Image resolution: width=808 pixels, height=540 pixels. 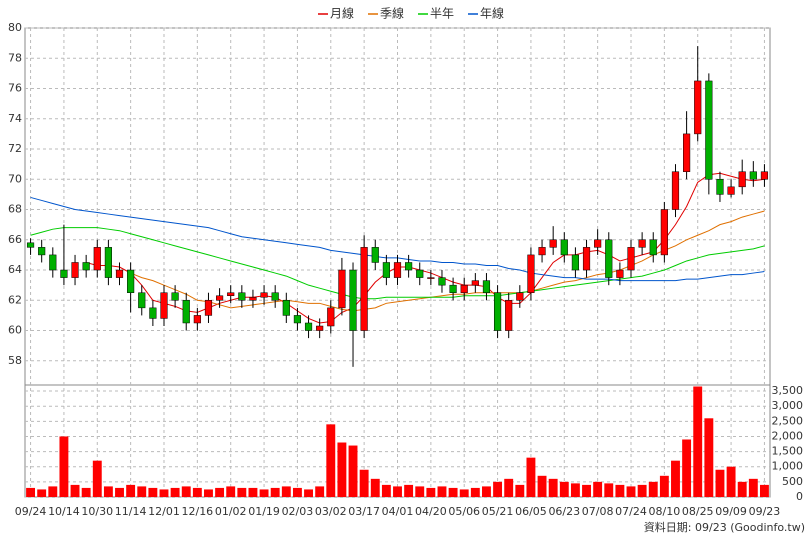 I want to click on x-tick-label: 11/14, so click(x=131, y=511).